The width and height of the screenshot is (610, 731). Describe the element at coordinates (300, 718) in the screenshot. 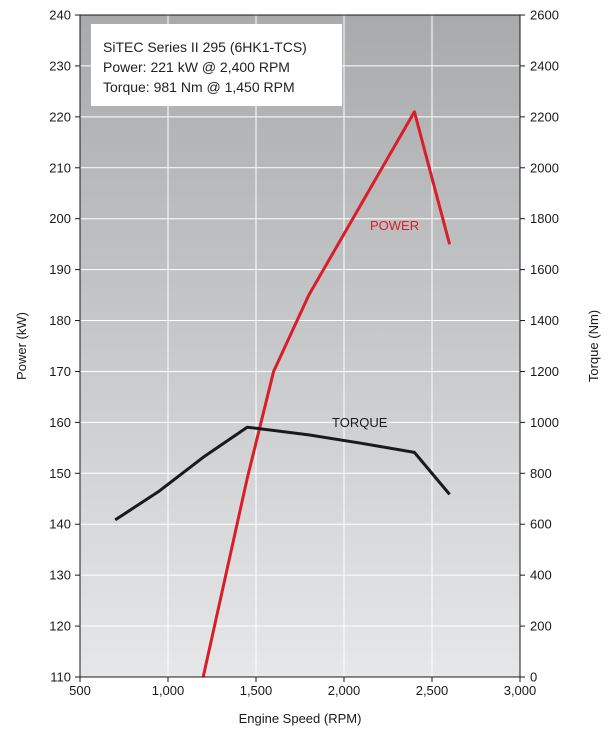

I see `x-axis-title: Engine Speed (RPM)` at that location.